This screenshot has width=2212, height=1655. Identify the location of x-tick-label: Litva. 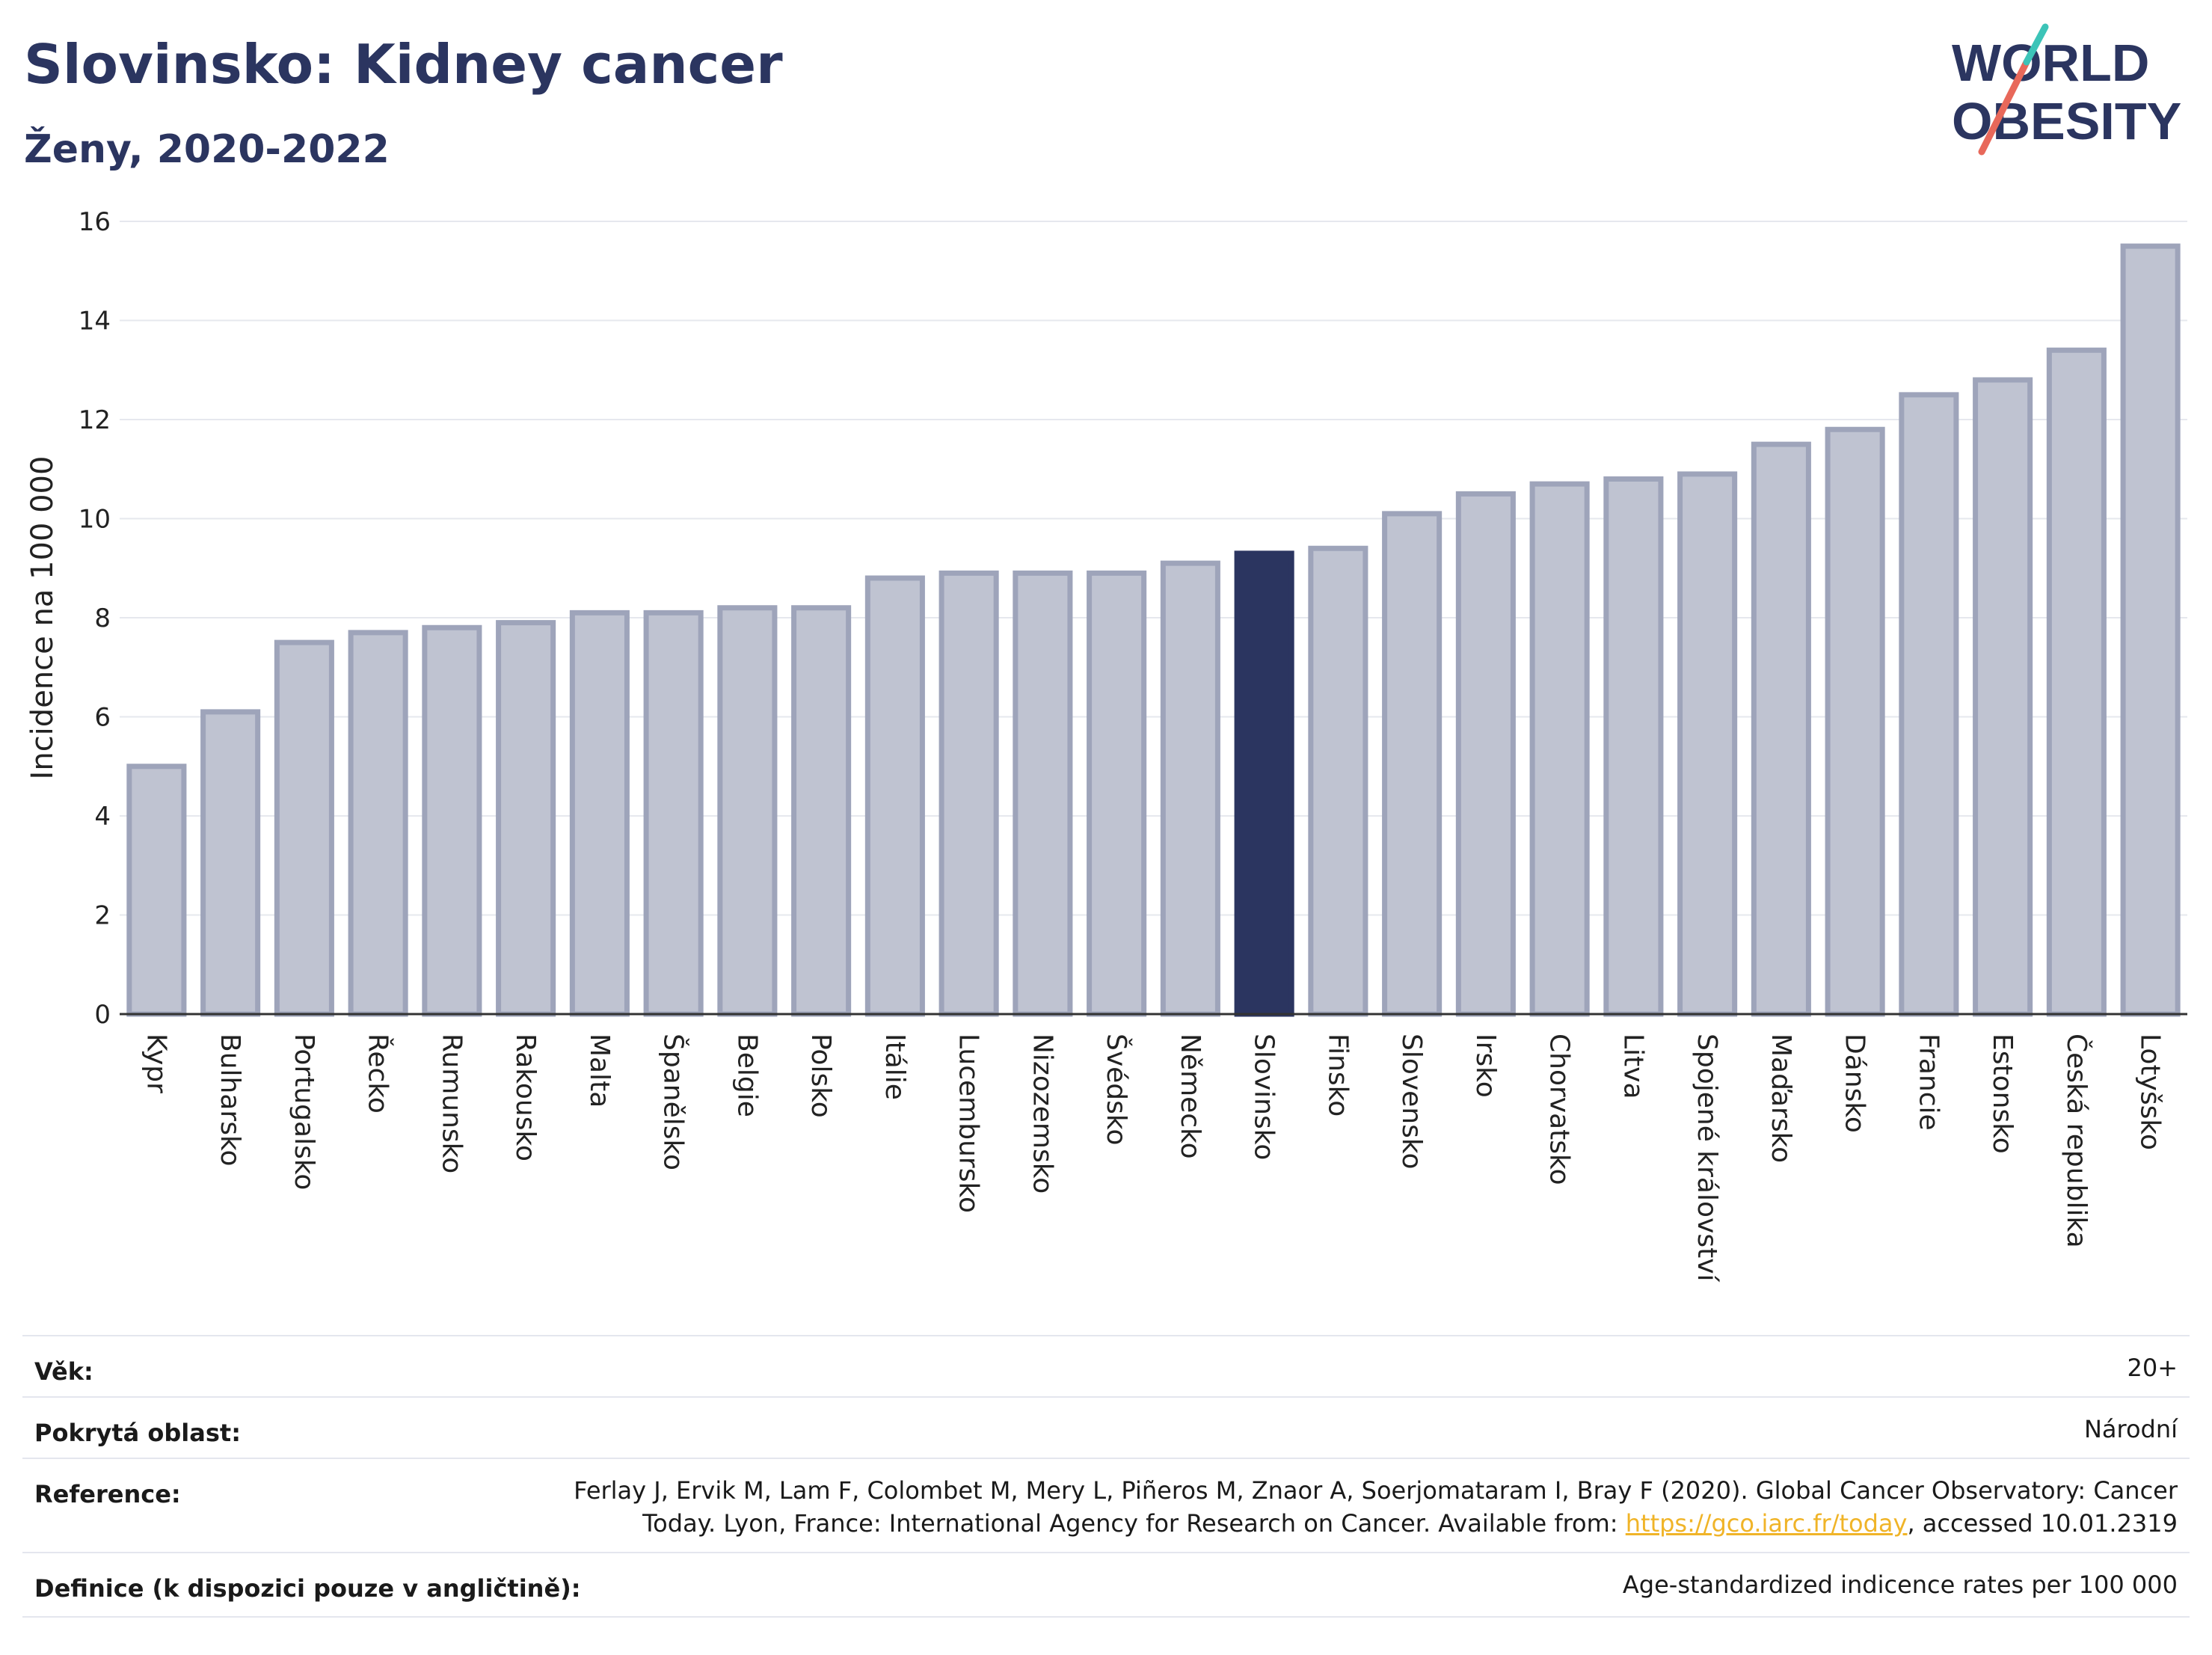
(1632, 1066).